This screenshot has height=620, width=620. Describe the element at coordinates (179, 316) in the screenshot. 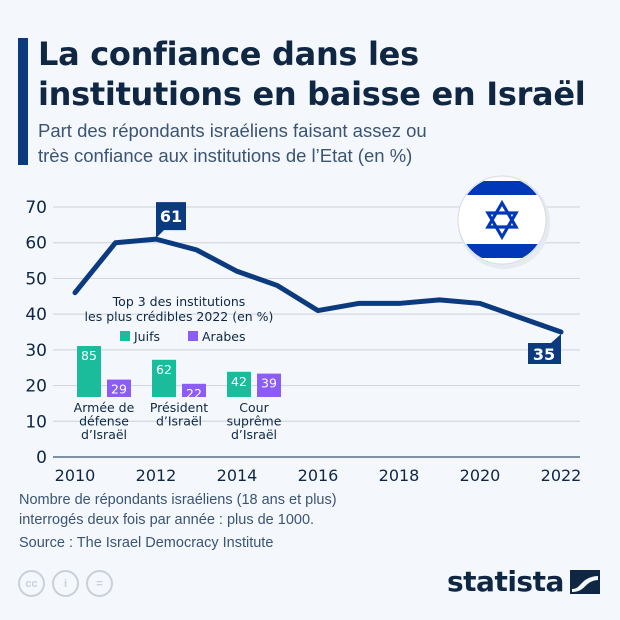

I see `inset-title-line: les plus crédibles 2022 (en %)` at that location.